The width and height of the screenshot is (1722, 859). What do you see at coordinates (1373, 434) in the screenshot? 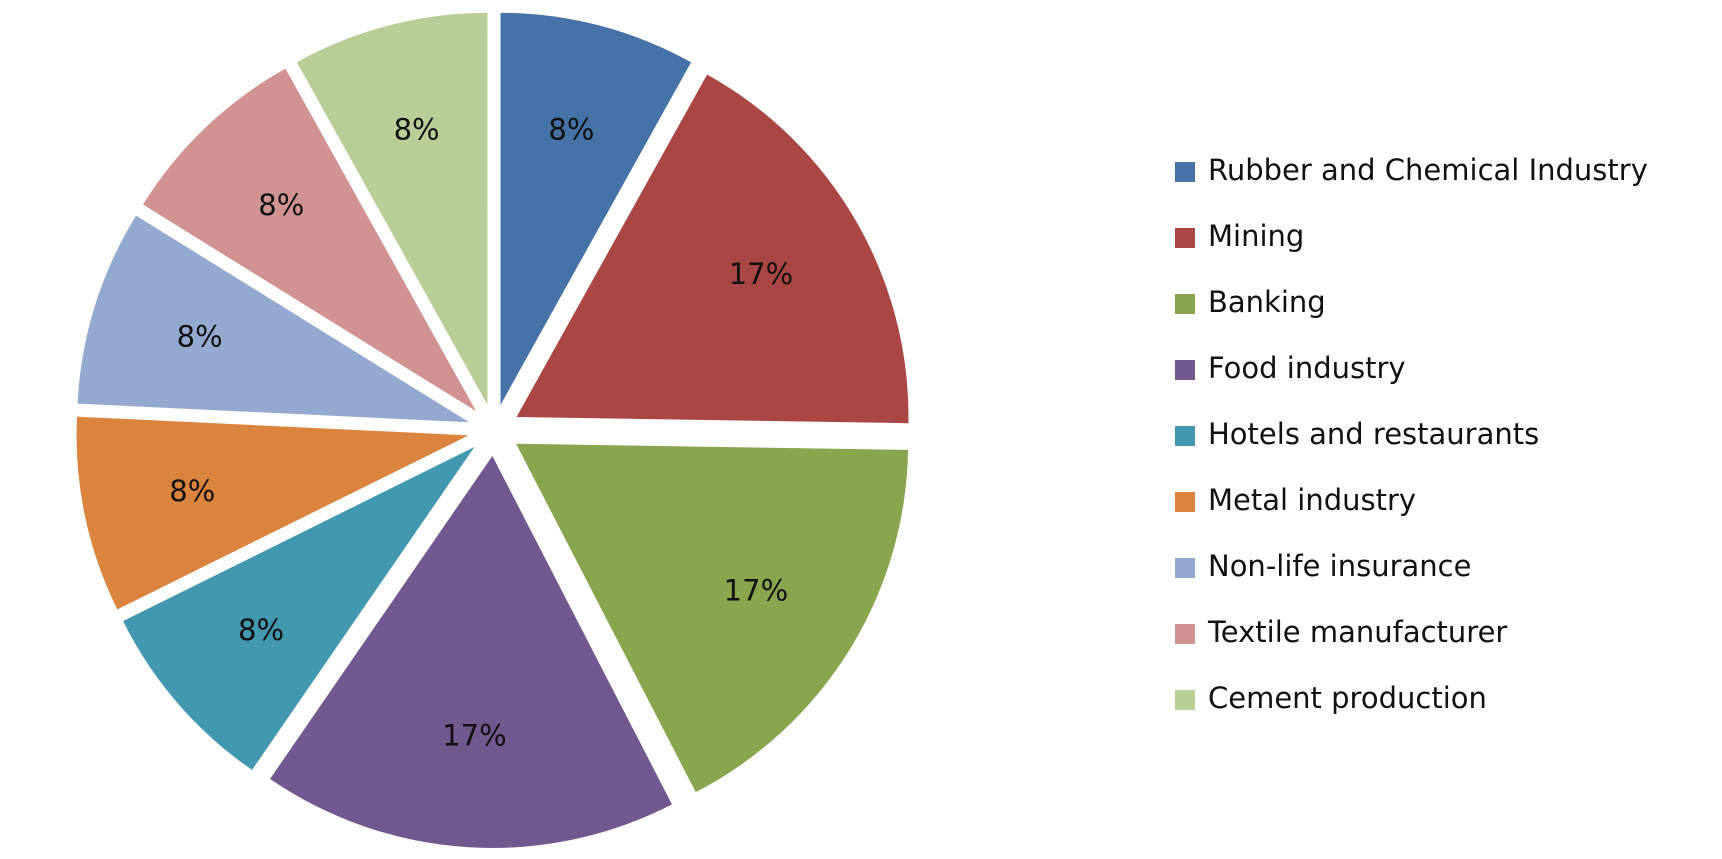
I see `legend-label: Hotels and restaurants` at bounding box center [1373, 434].